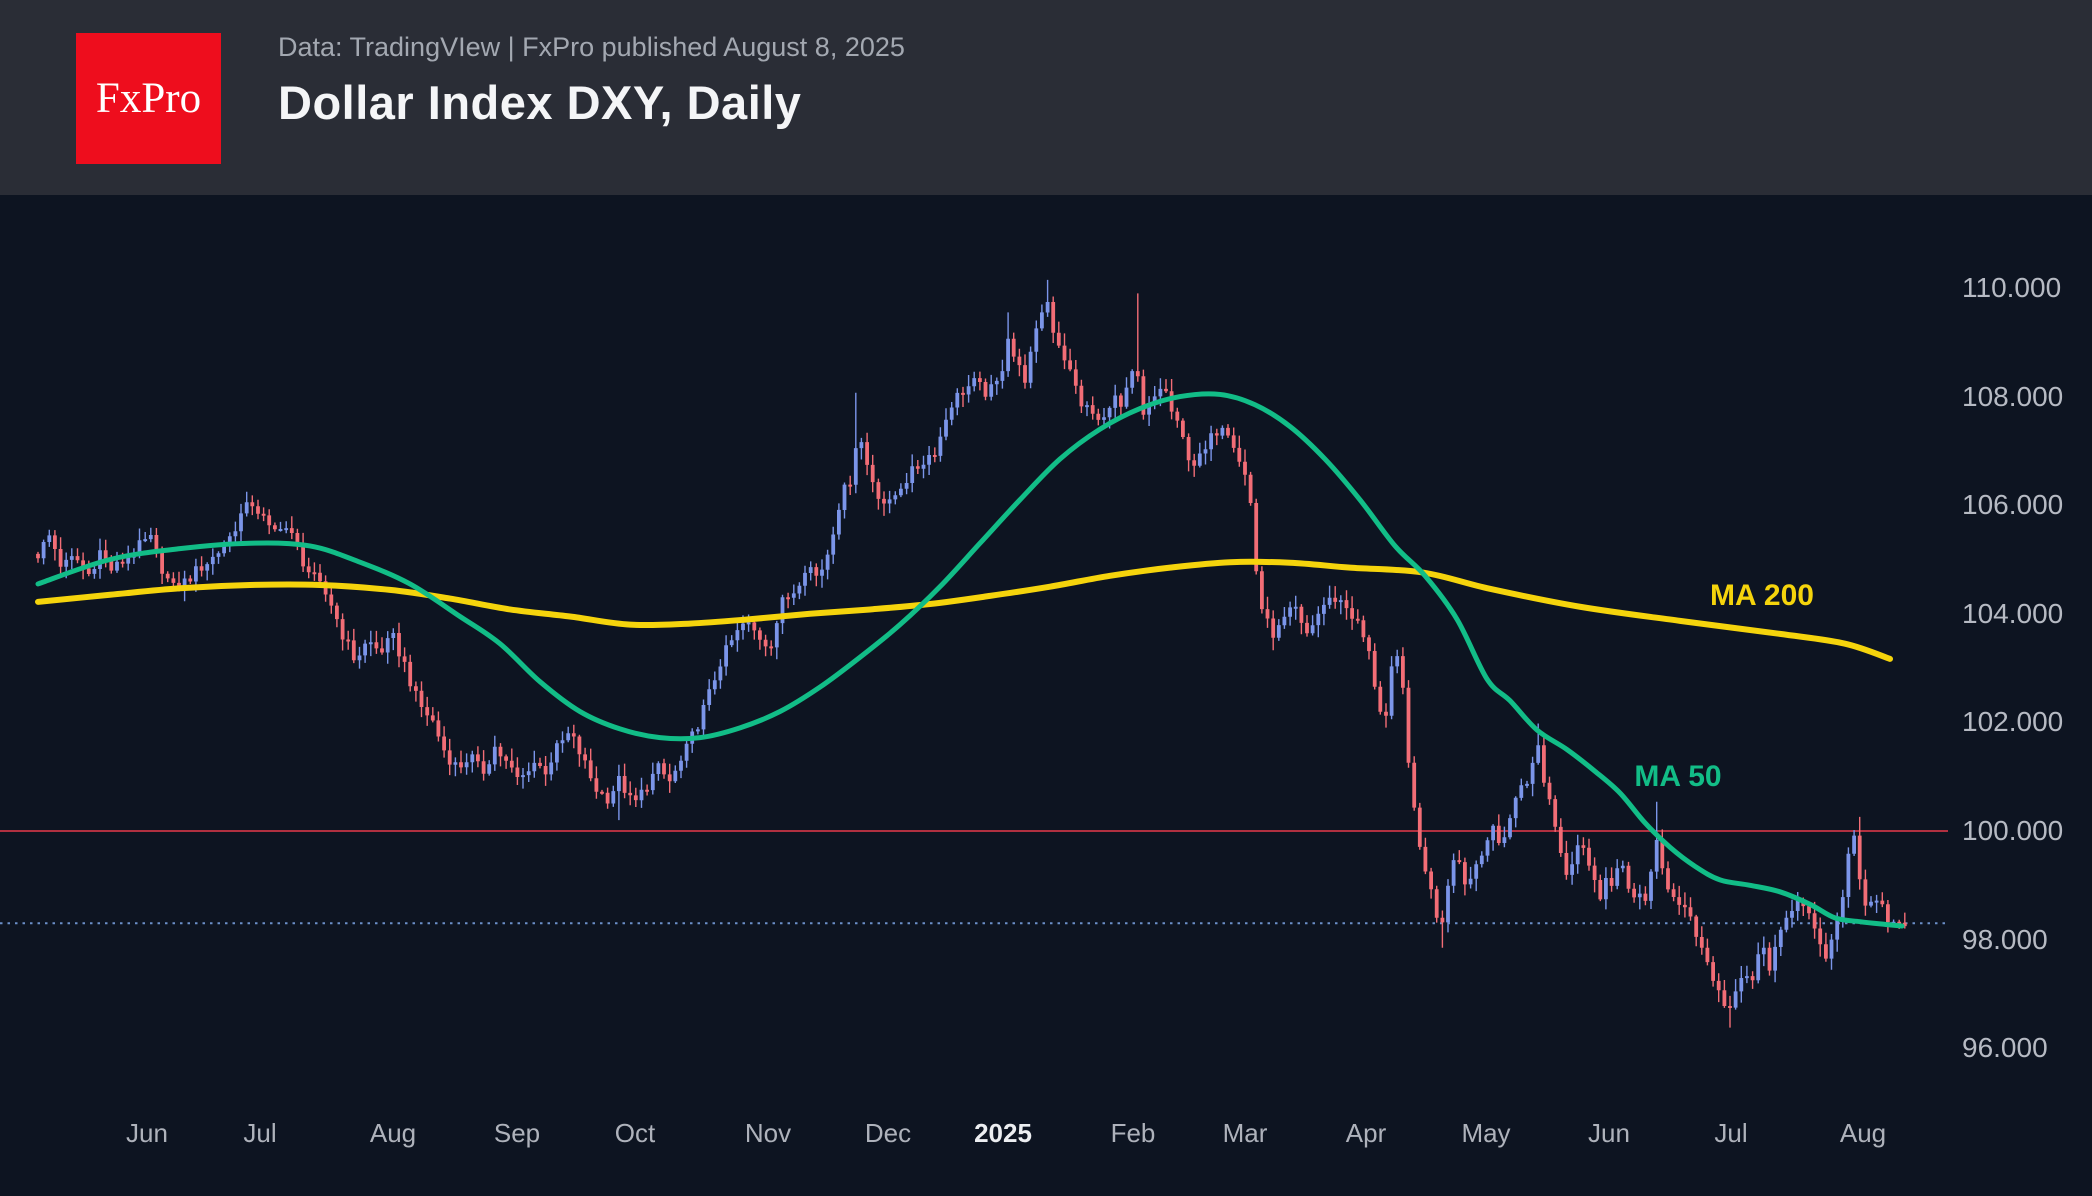 This screenshot has width=2092, height=1196. What do you see at coordinates (2013, 722) in the screenshot?
I see `y-tick-label: 102.000` at bounding box center [2013, 722].